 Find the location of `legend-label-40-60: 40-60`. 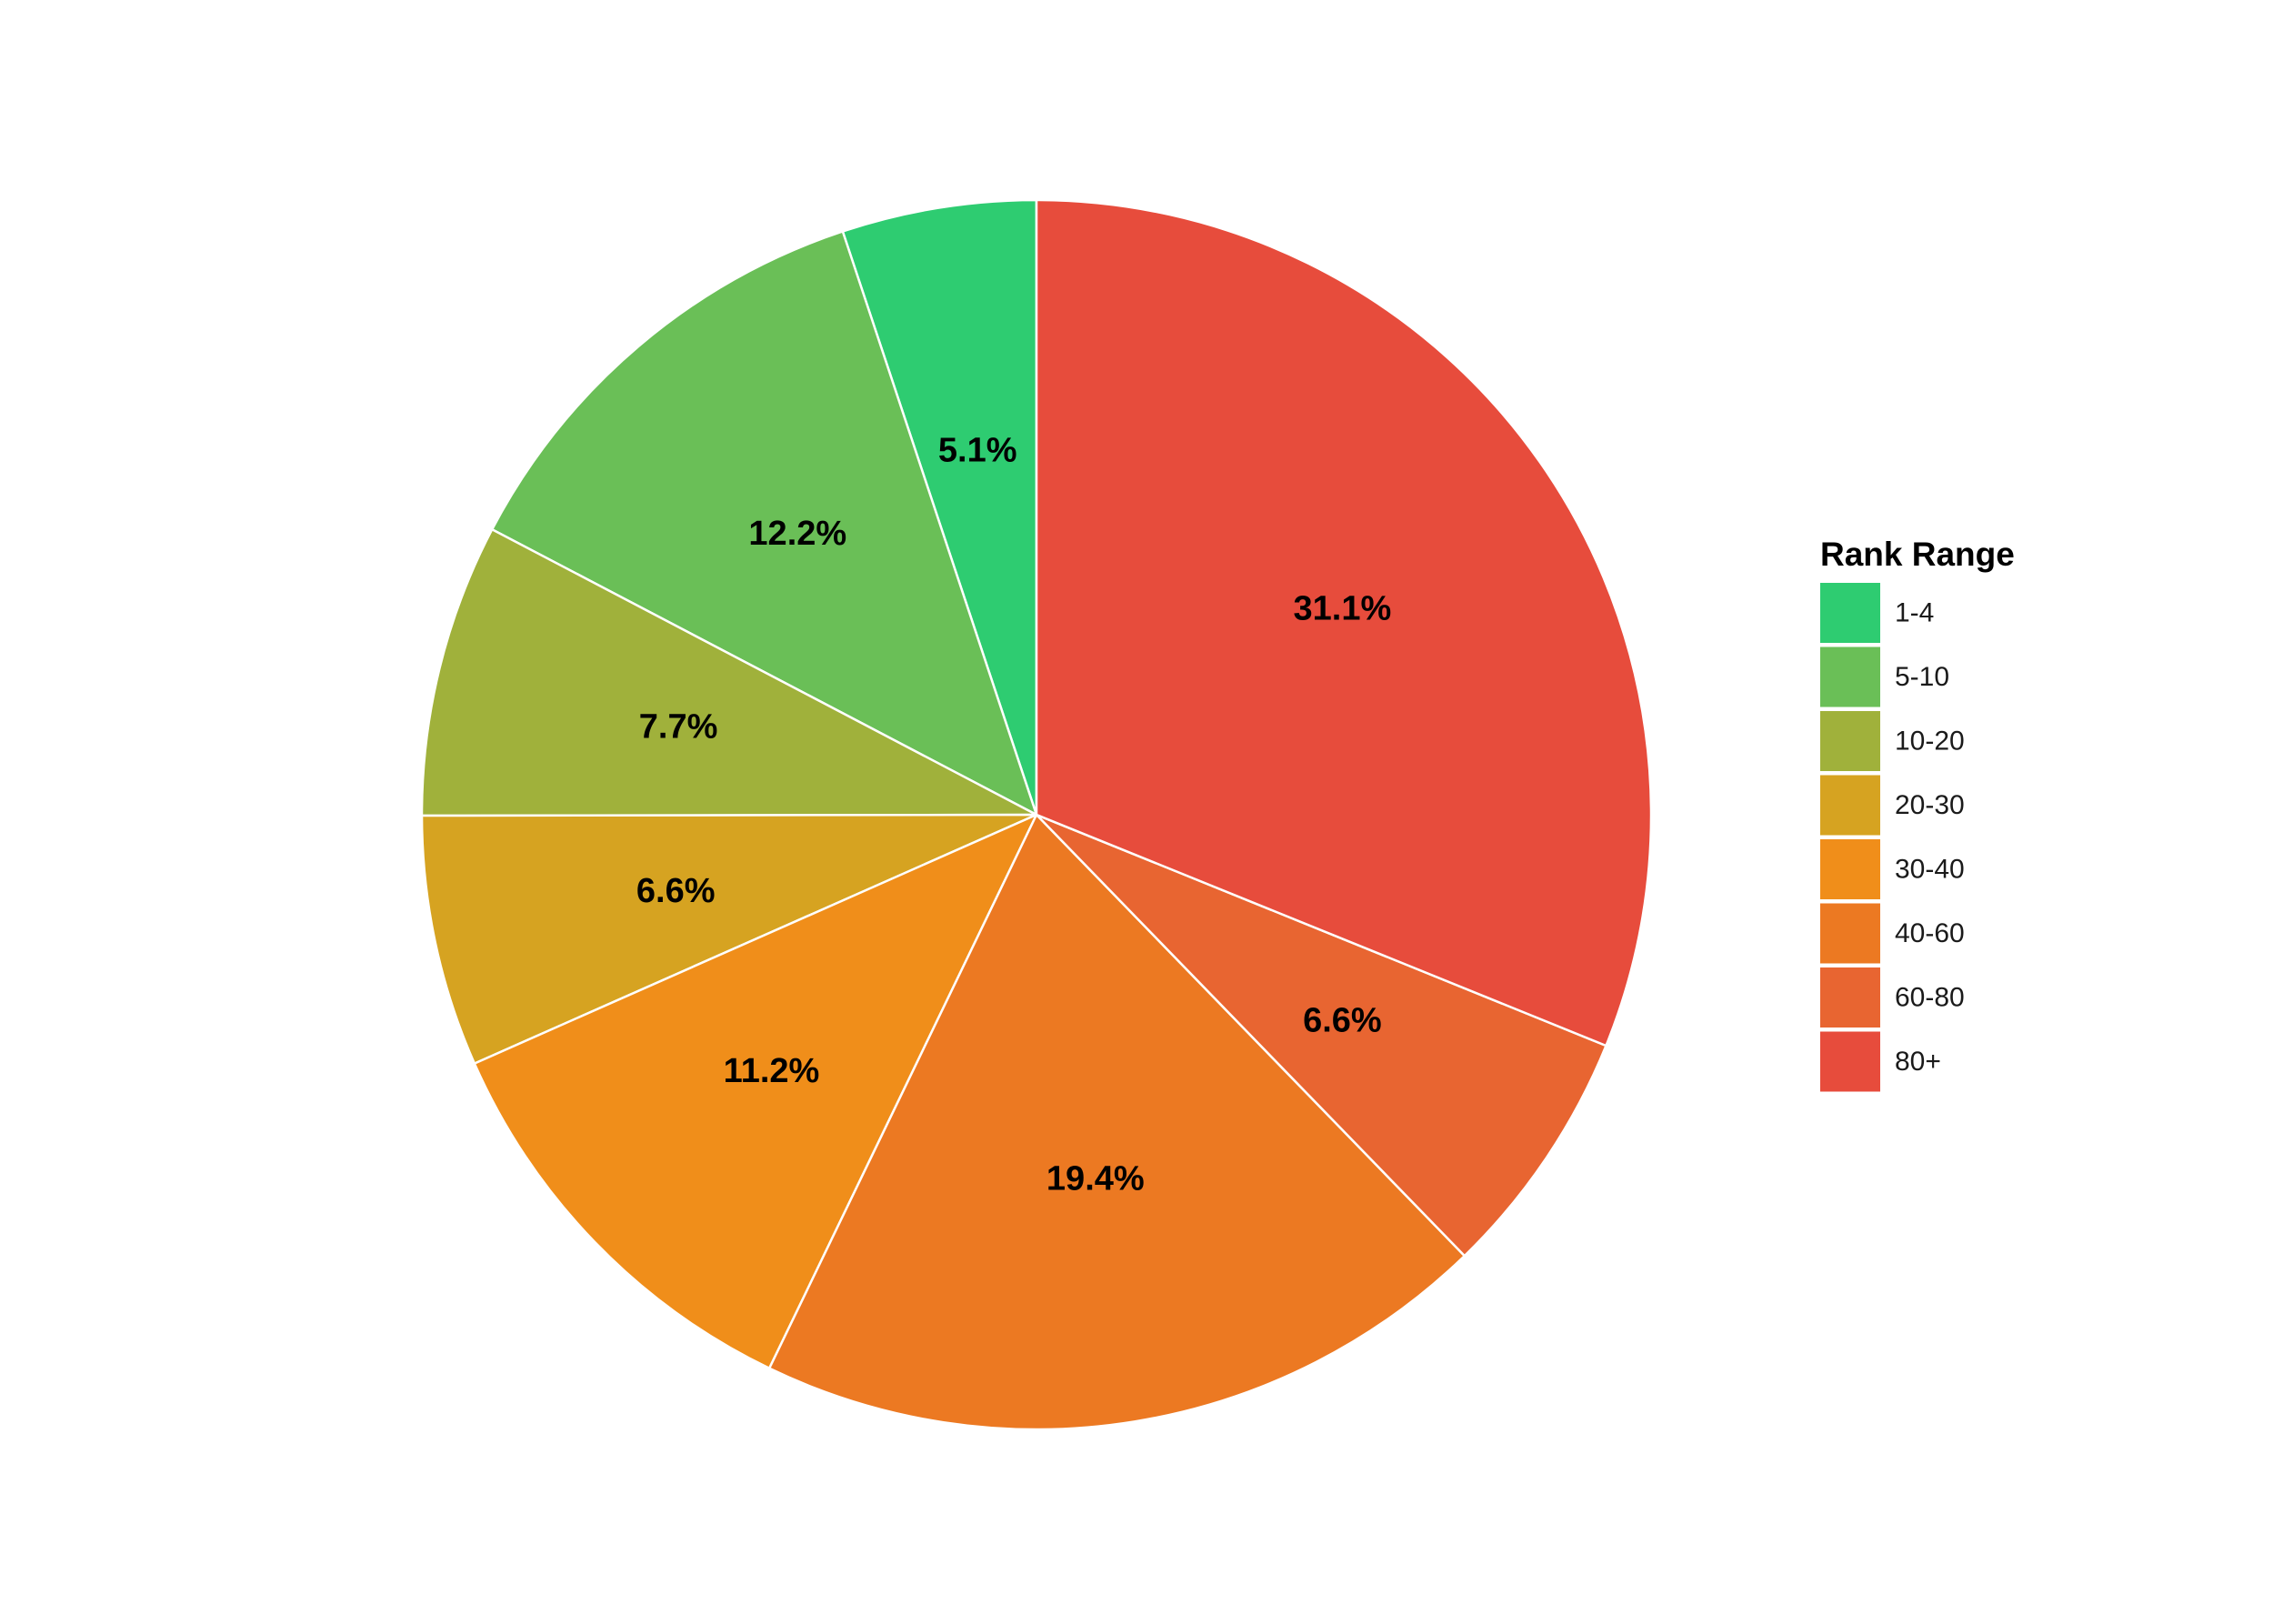

legend-label-40-60: 40-60 is located at coordinates (1930, 933).